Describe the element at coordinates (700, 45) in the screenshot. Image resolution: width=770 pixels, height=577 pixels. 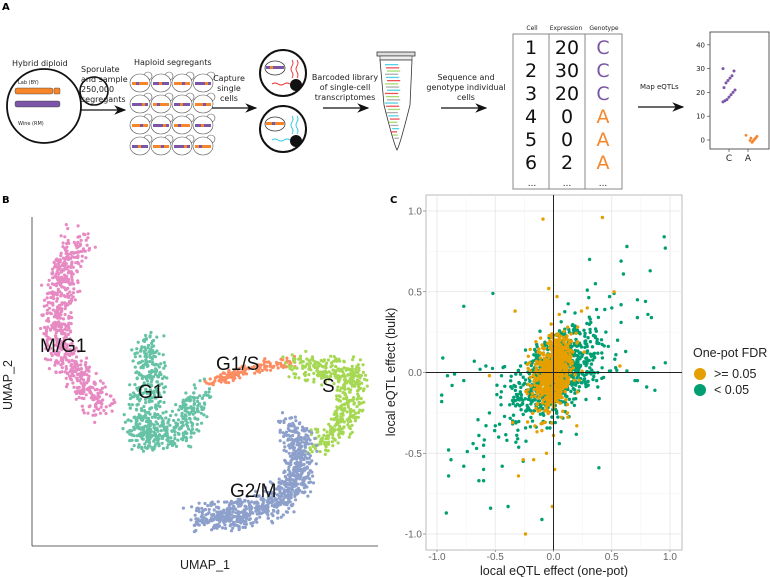
I see `mini-y-tick: 40` at that location.